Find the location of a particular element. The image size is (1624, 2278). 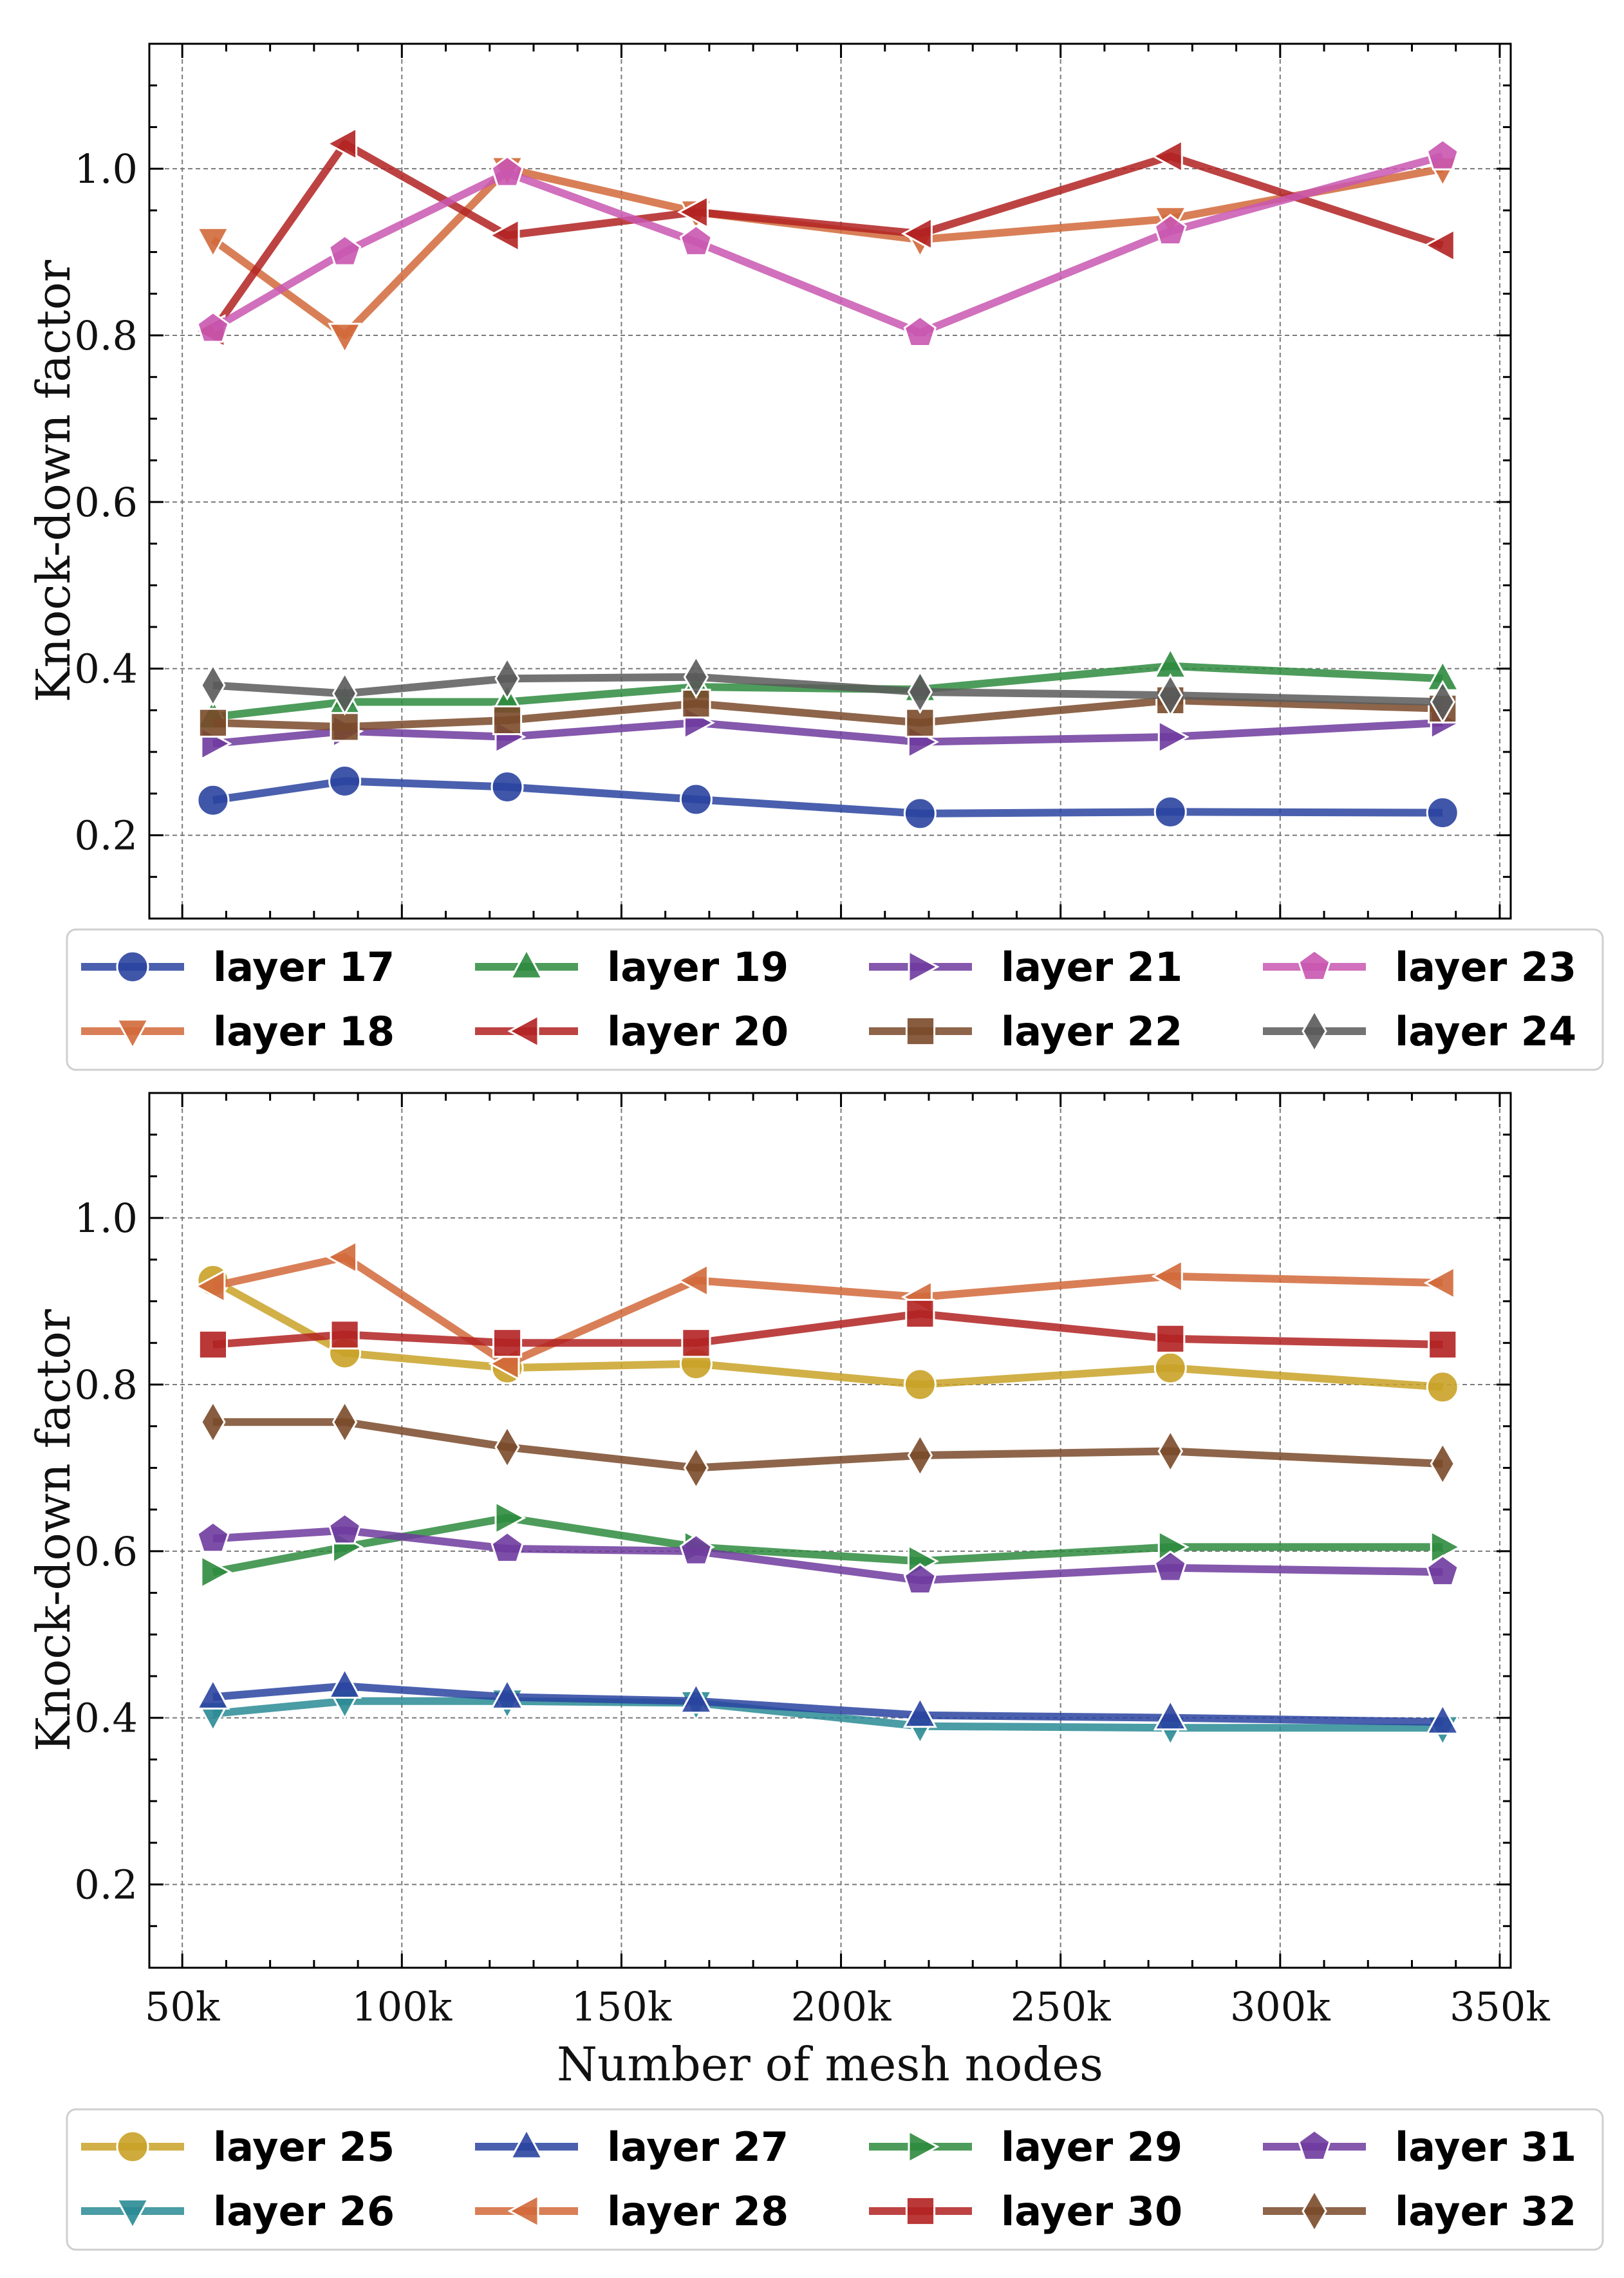

legend-entry: layer 26 is located at coordinates (238, 2211).